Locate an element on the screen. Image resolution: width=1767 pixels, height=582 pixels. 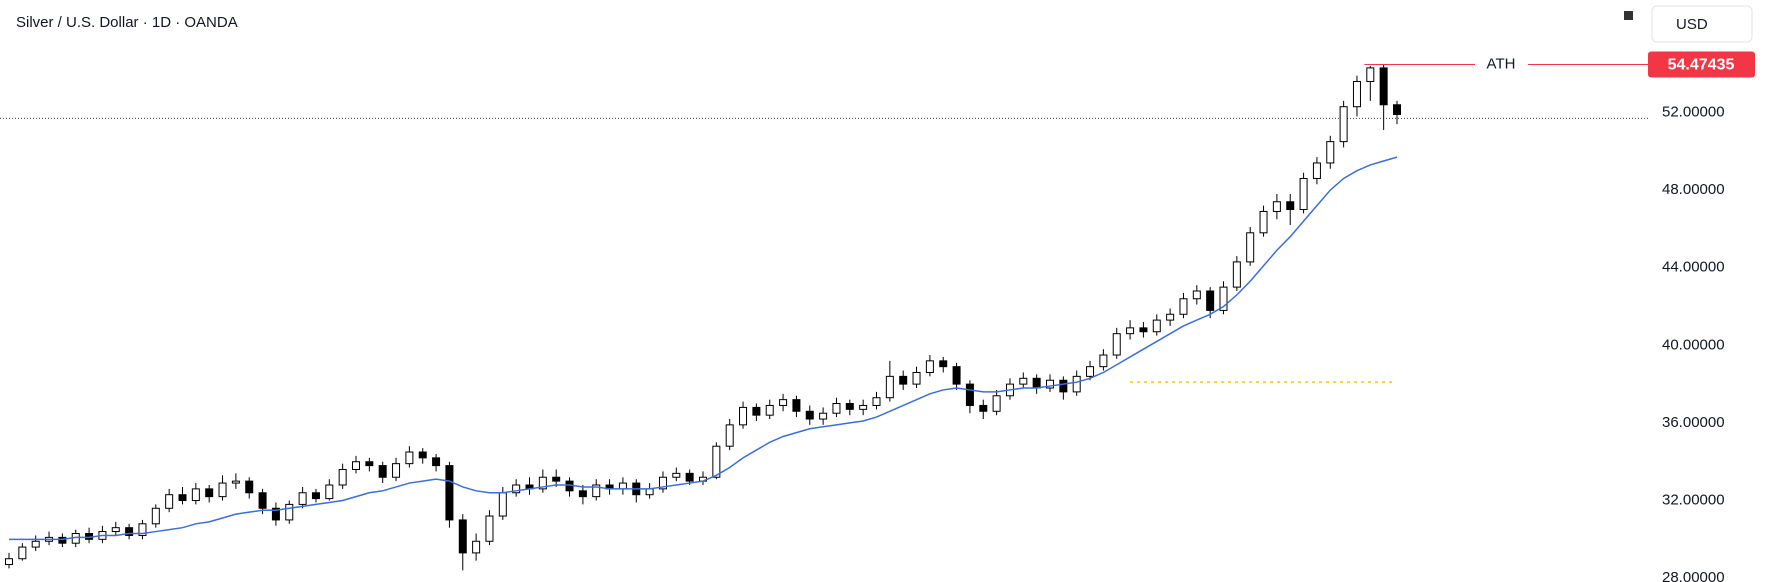
currency-button is located at coordinates (1702, 24).